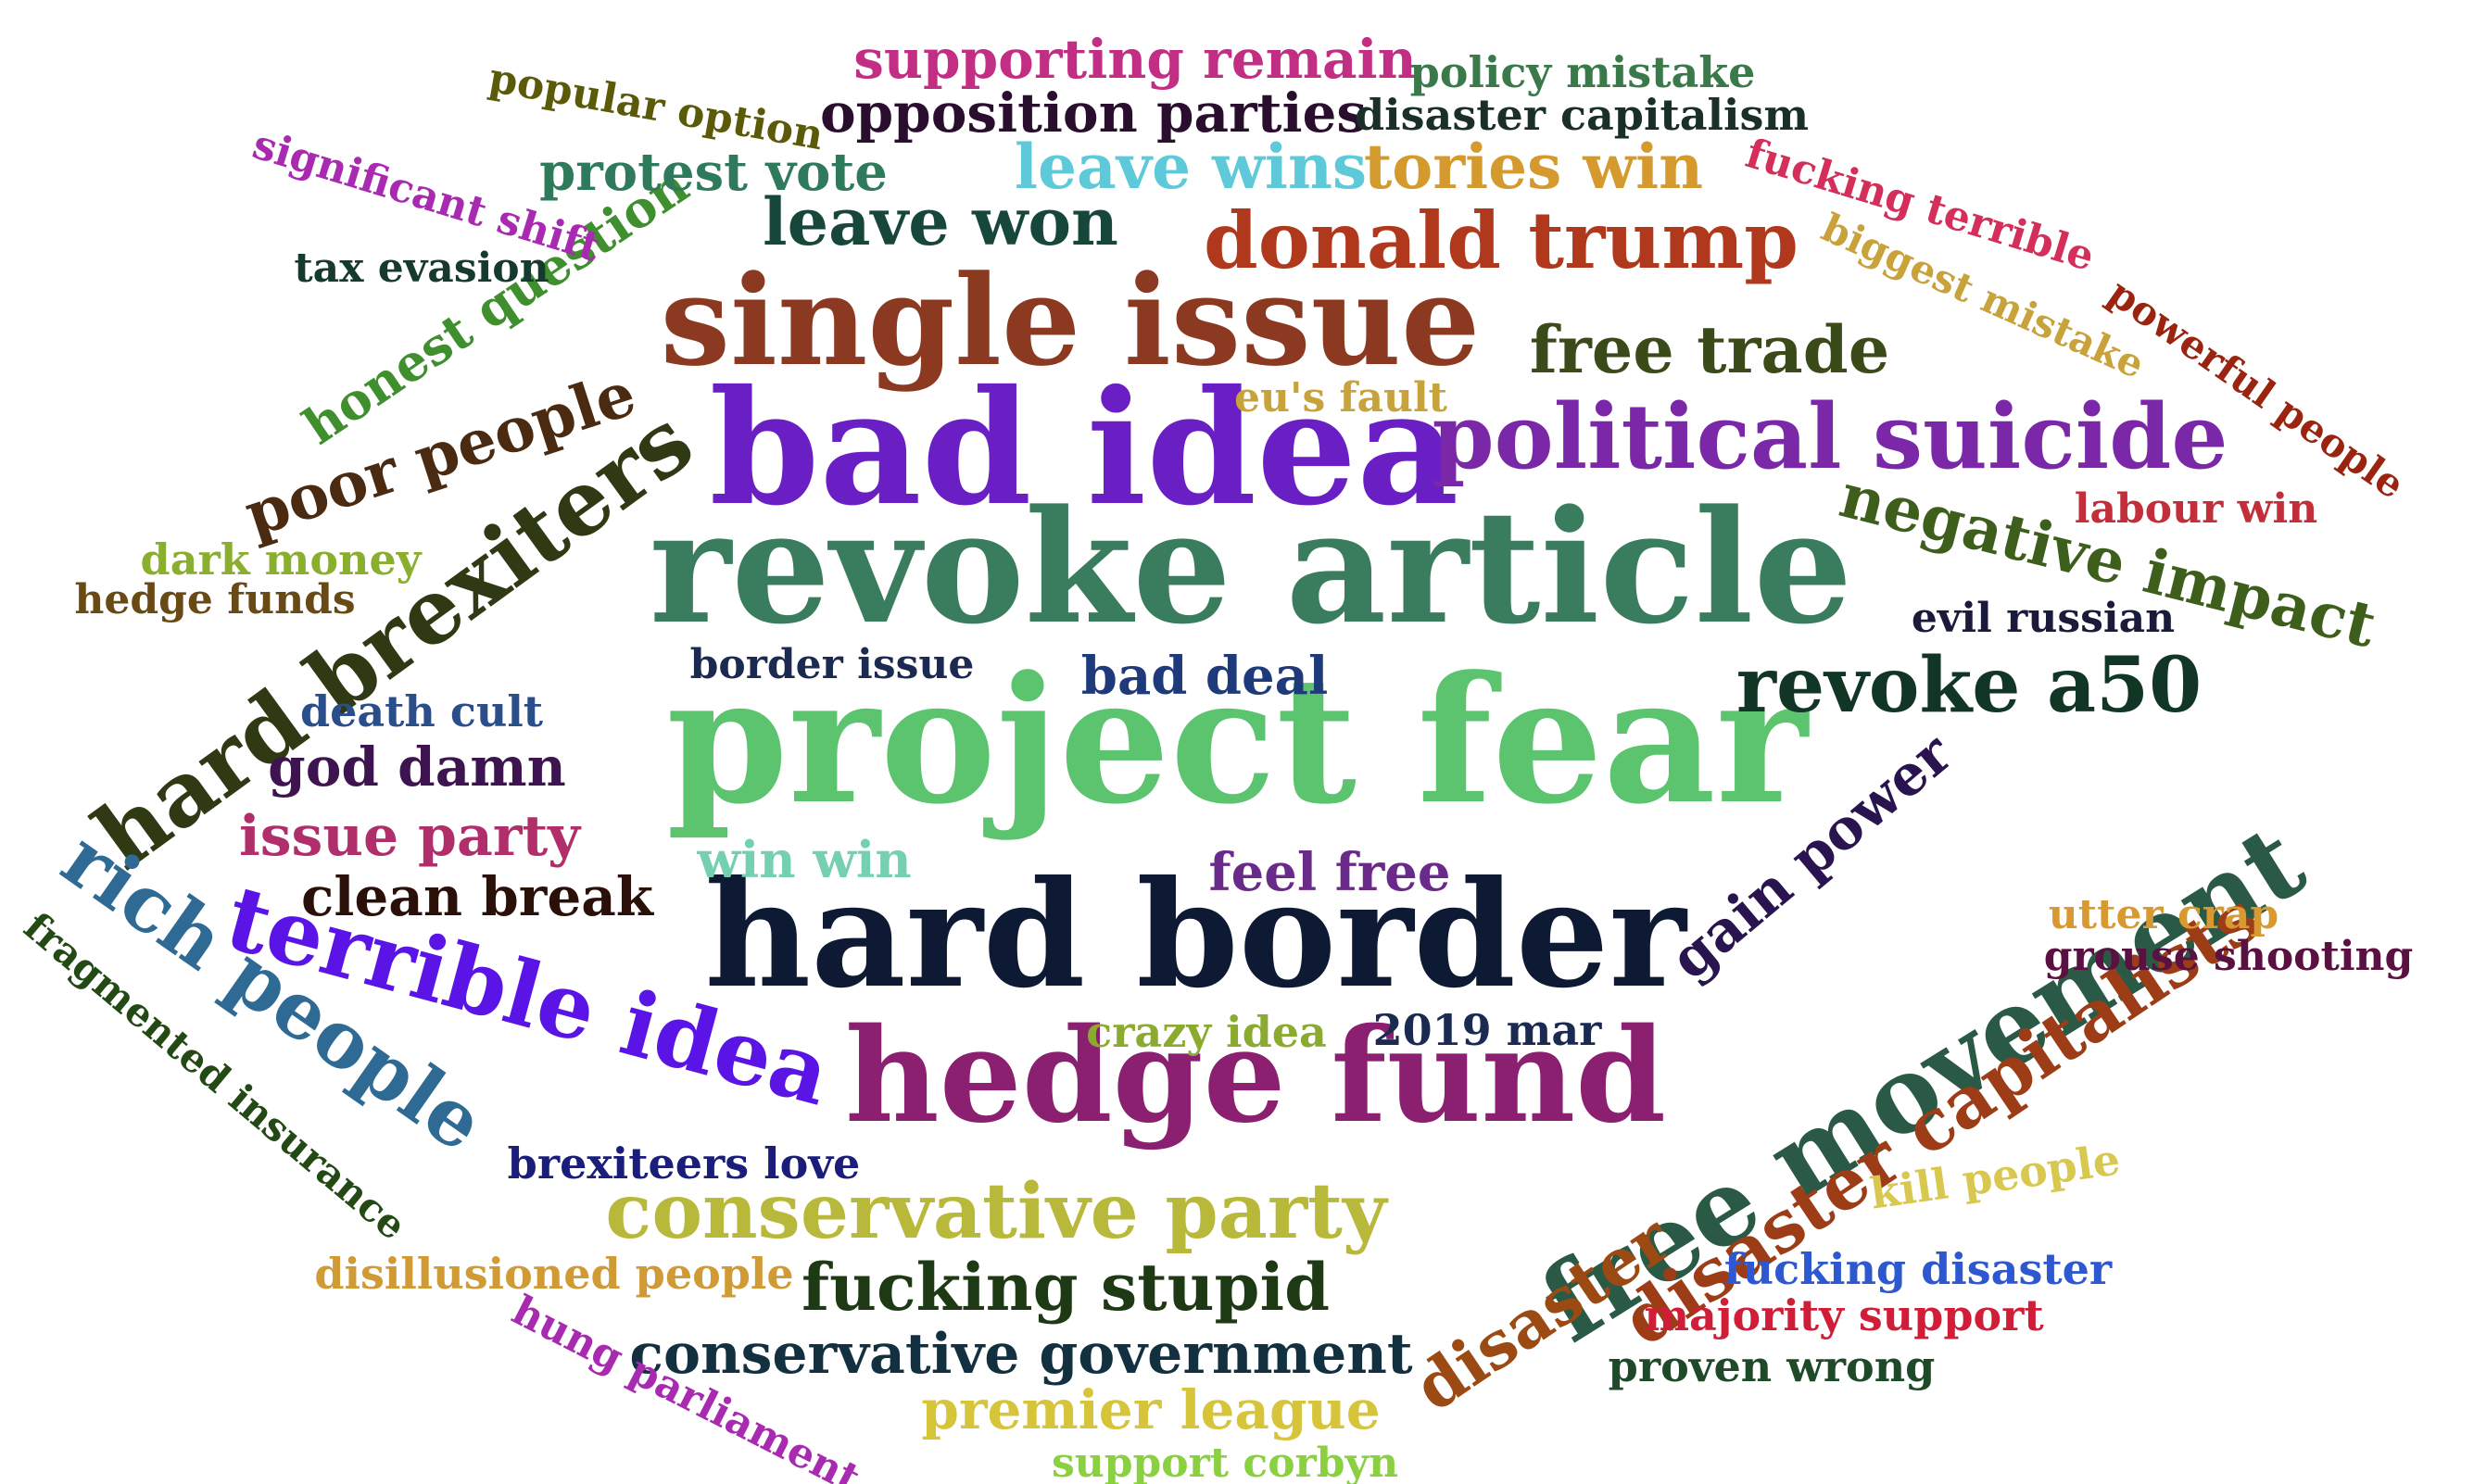  Describe the element at coordinates (1070, 320) in the screenshot. I see `word-single-issue: single issue` at that location.